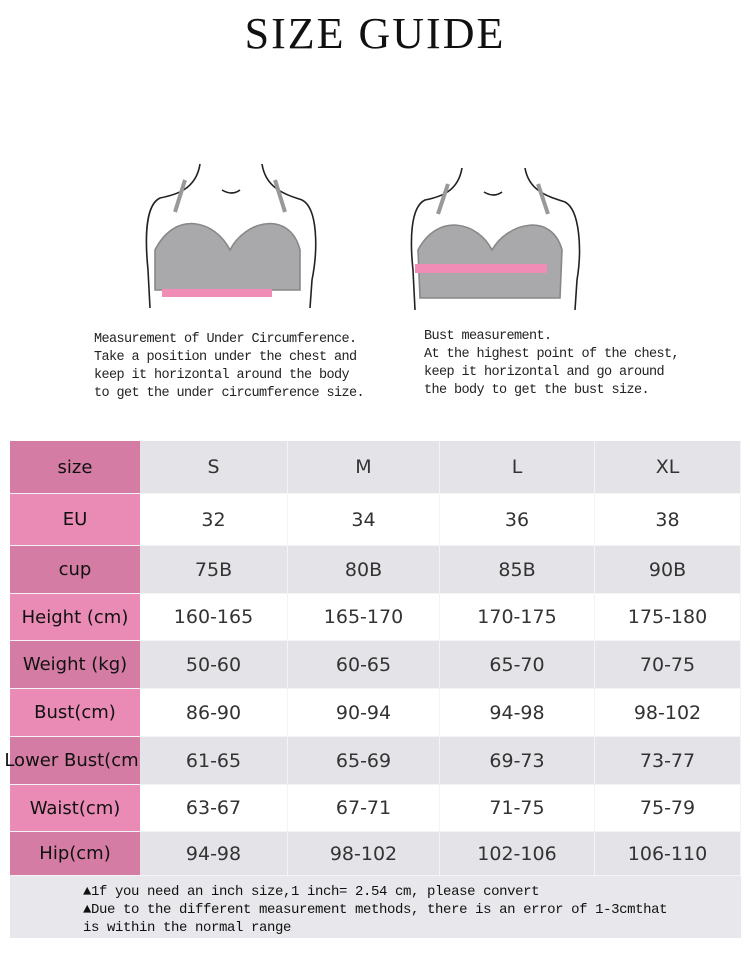 The width and height of the screenshot is (750, 958). What do you see at coordinates (668, 467) in the screenshot?
I see `table-cell: XL` at bounding box center [668, 467].